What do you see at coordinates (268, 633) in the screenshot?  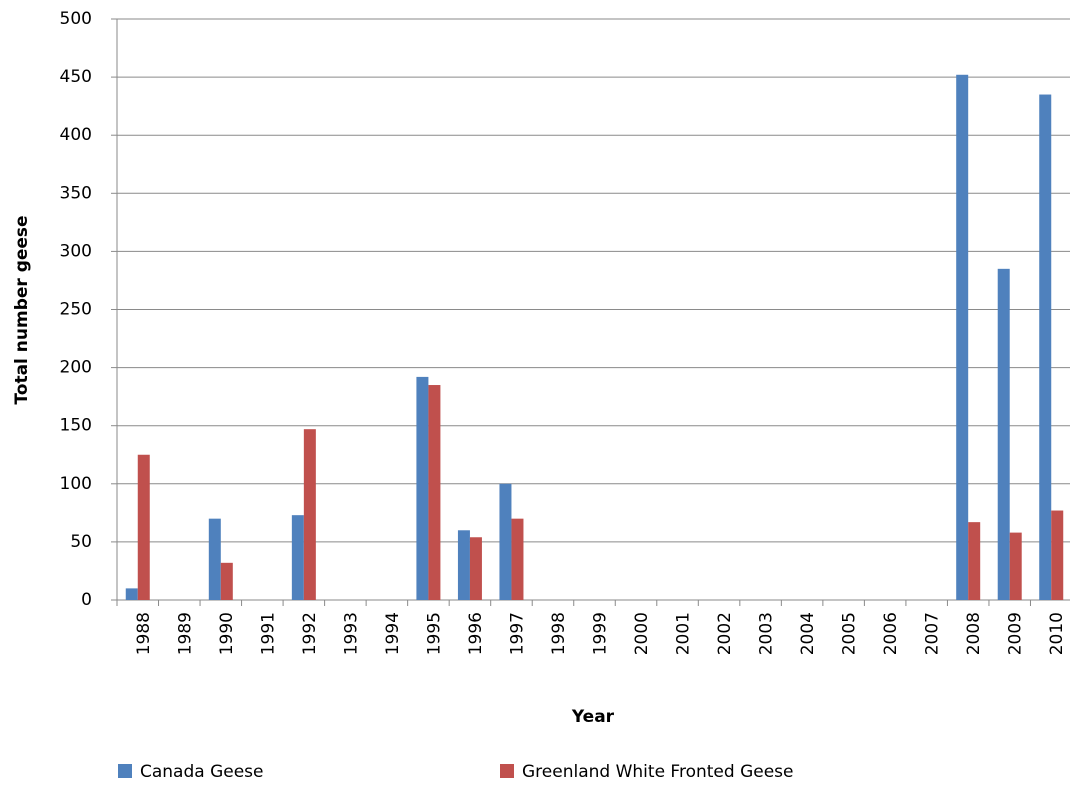 I see `x-tick-label: 1991` at bounding box center [268, 633].